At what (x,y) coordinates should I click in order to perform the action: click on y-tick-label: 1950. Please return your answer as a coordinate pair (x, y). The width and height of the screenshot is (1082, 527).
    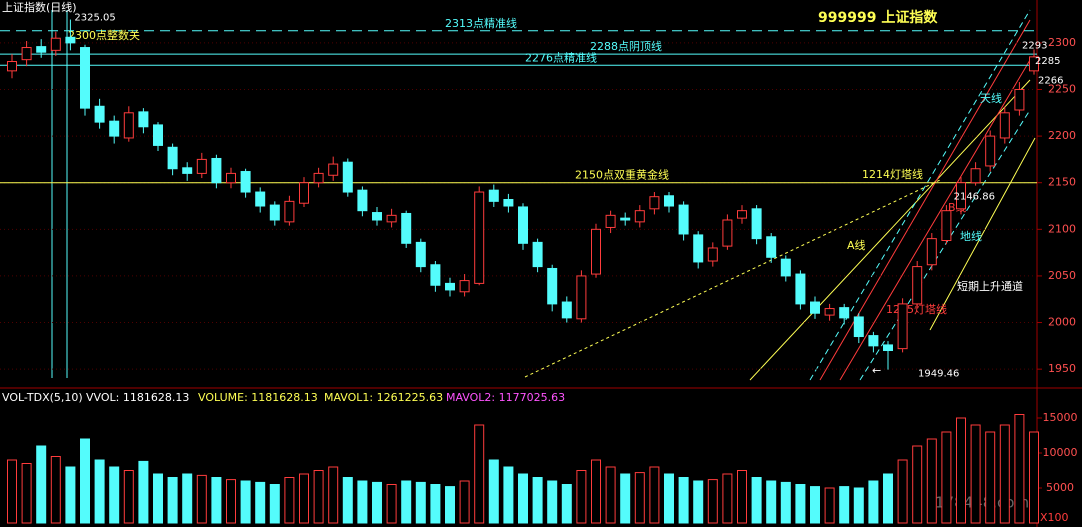
    Looking at the image, I should click on (1062, 368).